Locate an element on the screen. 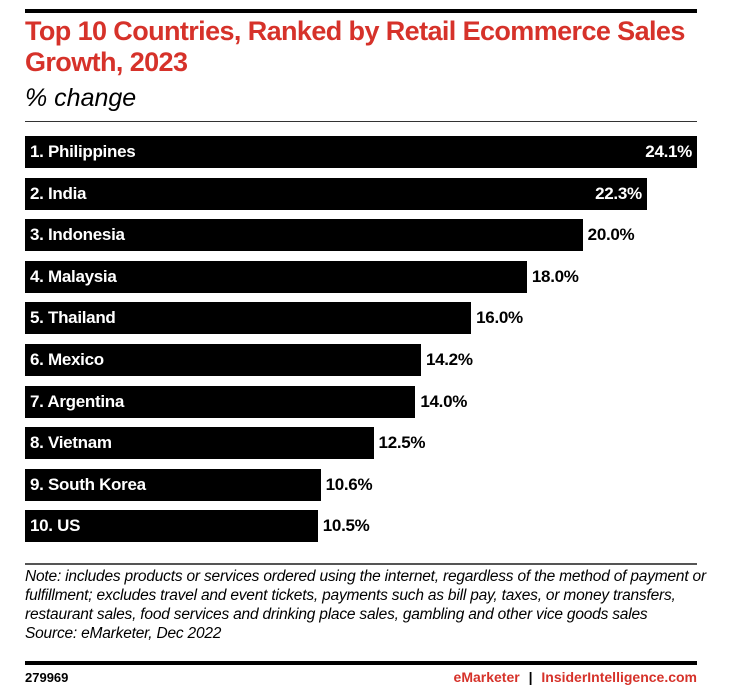 The width and height of the screenshot is (756, 694). value-label: 16.0% is located at coordinates (499, 318).